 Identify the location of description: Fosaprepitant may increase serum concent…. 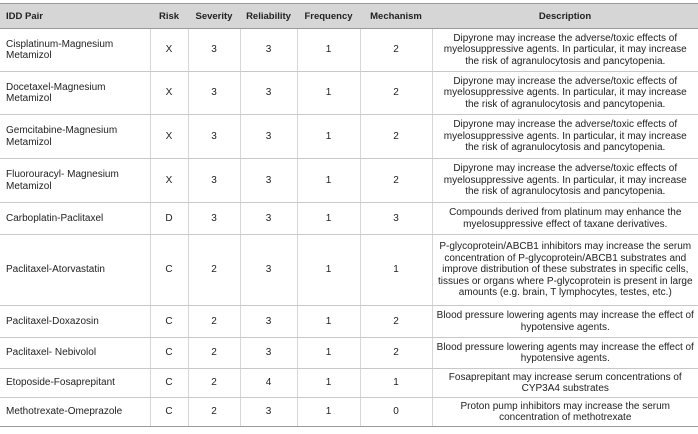
(564, 383).